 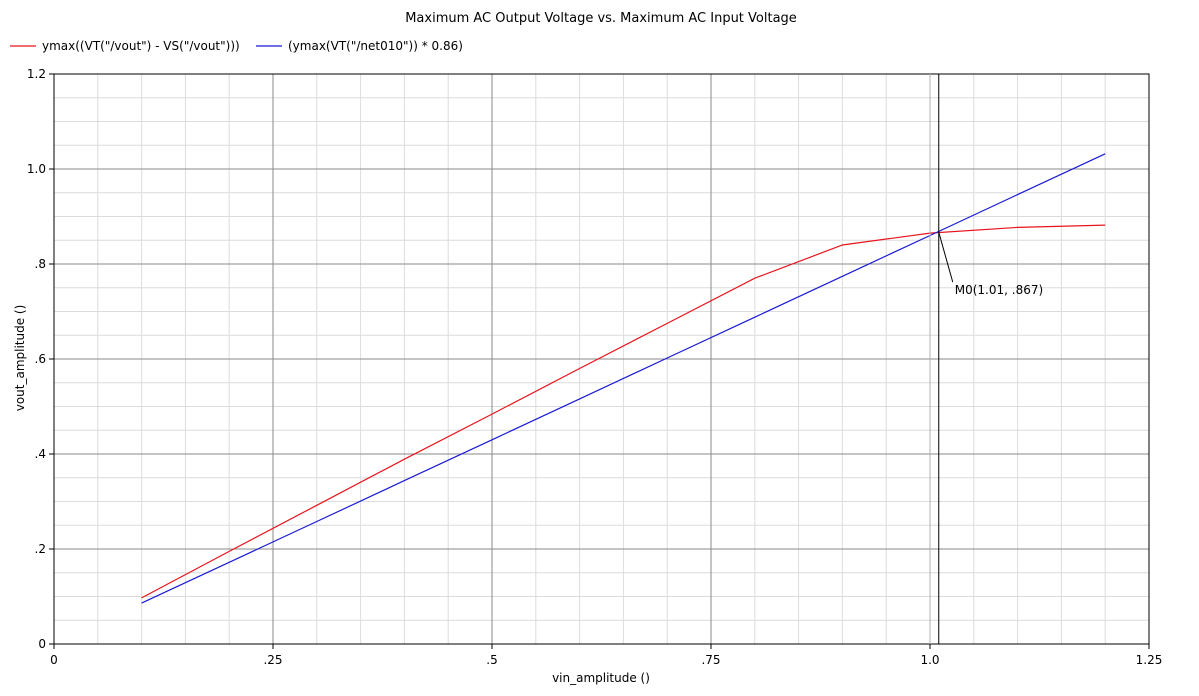 I want to click on y-tick-label: .6, so click(x=40, y=359).